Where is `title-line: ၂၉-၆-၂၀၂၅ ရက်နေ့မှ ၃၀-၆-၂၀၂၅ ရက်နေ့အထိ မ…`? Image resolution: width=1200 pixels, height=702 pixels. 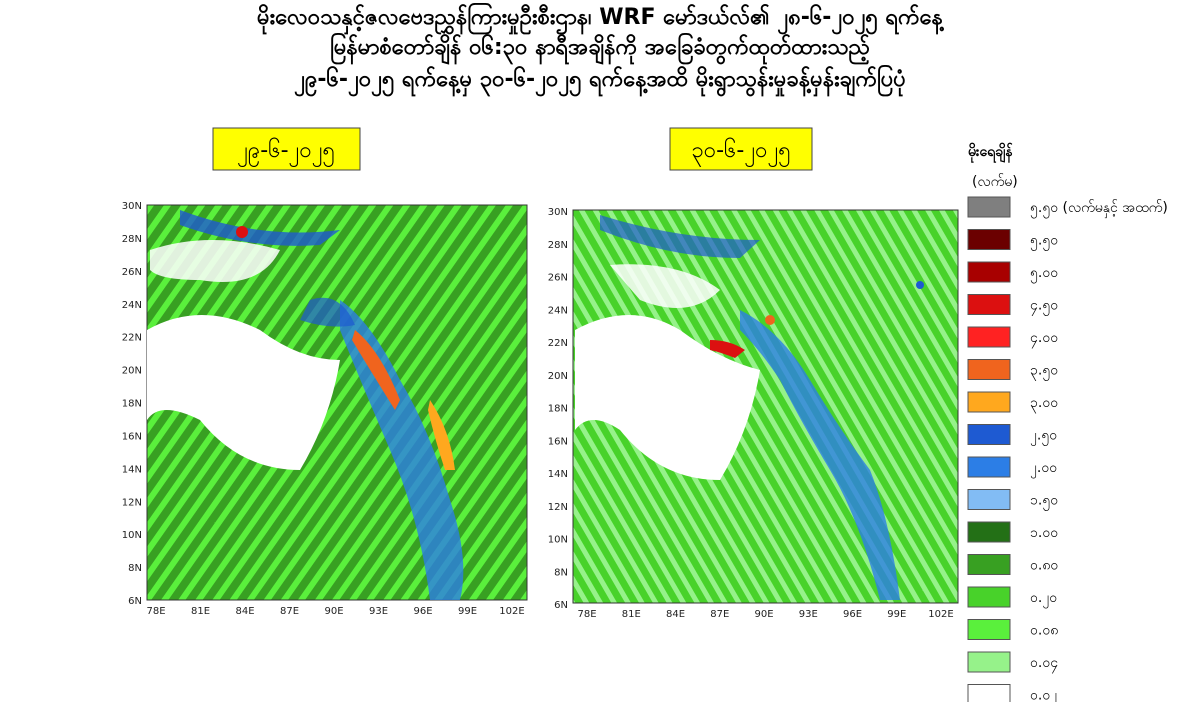
title-line: ၂၉-၆-၂၀၂၅ ရက်နေ့မှ ၃၀-၆-၂၀၂၅ ရက်နေ့အထိ မ… is located at coordinates (600, 80).